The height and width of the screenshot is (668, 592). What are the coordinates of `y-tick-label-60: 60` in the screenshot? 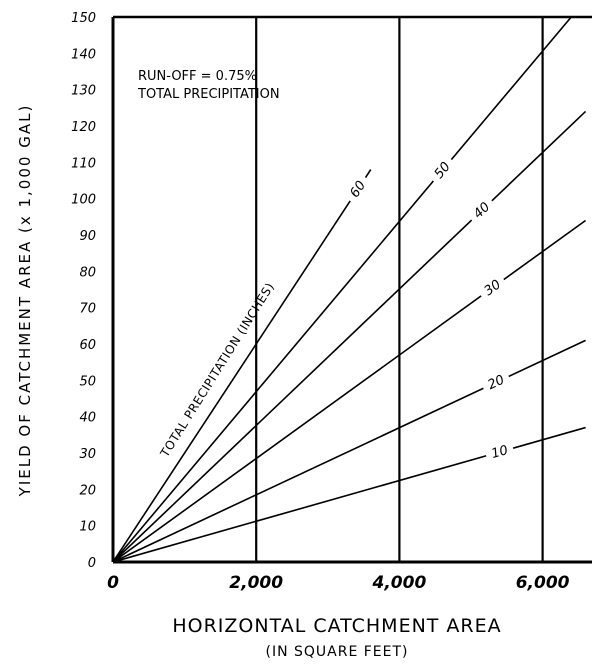 It's located at (87, 345).